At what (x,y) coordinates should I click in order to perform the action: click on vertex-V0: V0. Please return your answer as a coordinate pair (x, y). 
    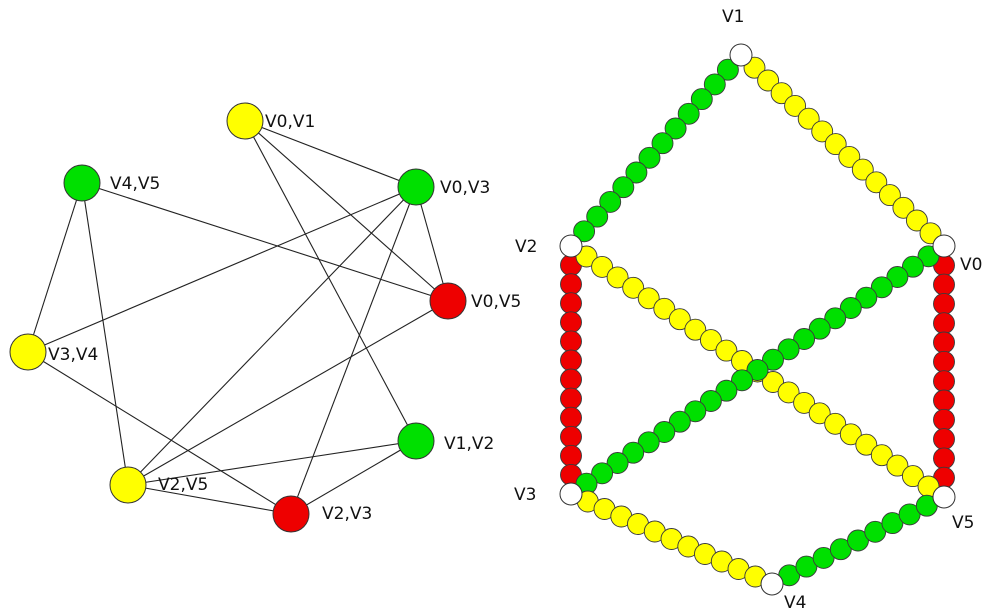
    Looking at the image, I should click on (957, 254).